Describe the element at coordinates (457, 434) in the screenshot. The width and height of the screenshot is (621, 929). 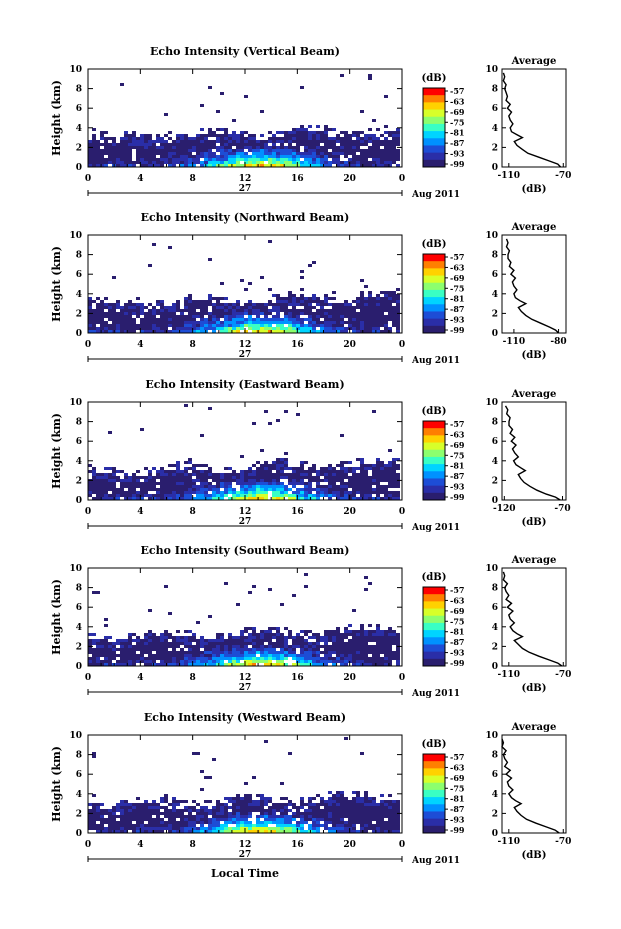
I see `colorbar-tick-label: -63` at that location.